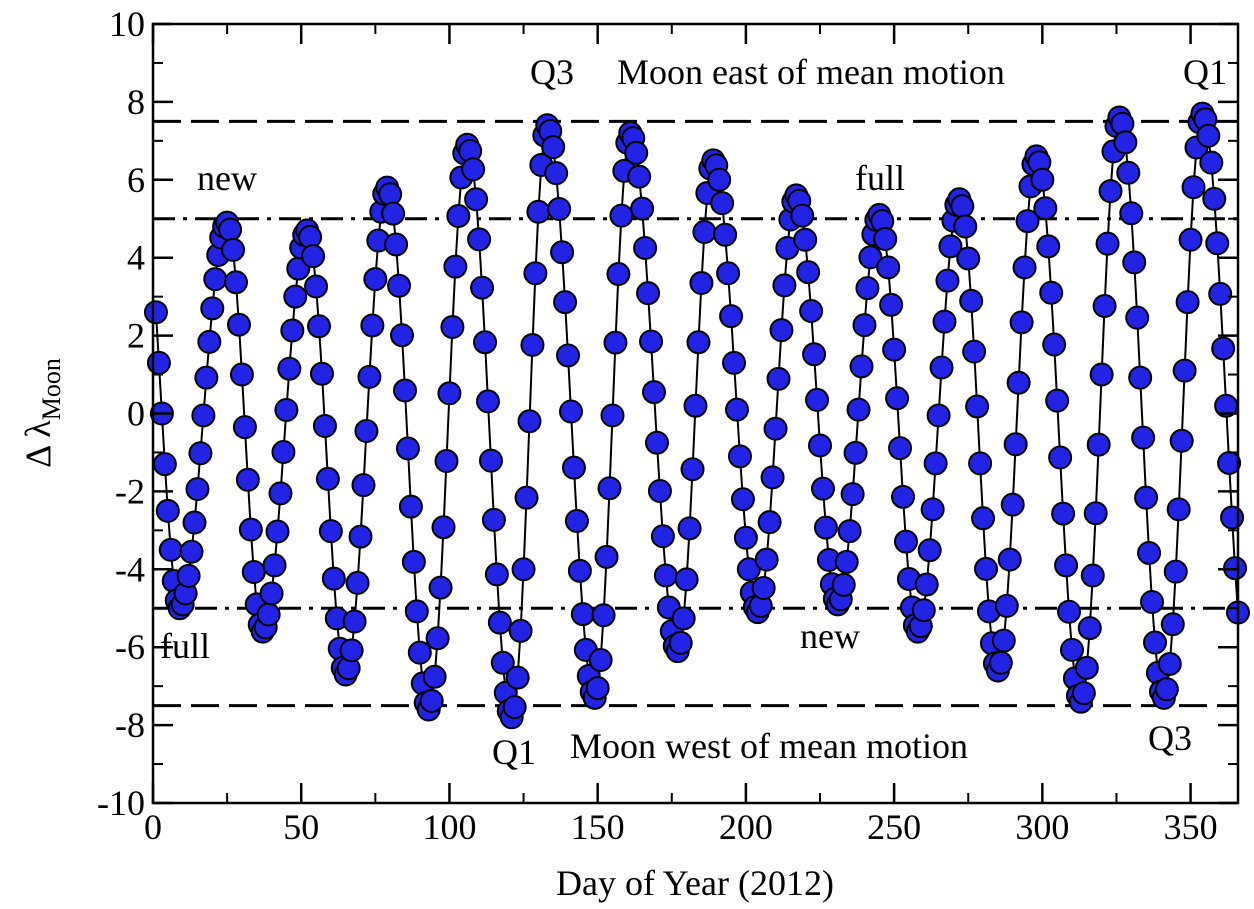 The image size is (1254, 909). I want to click on annotation: Moon west of mean motion, so click(769, 746).